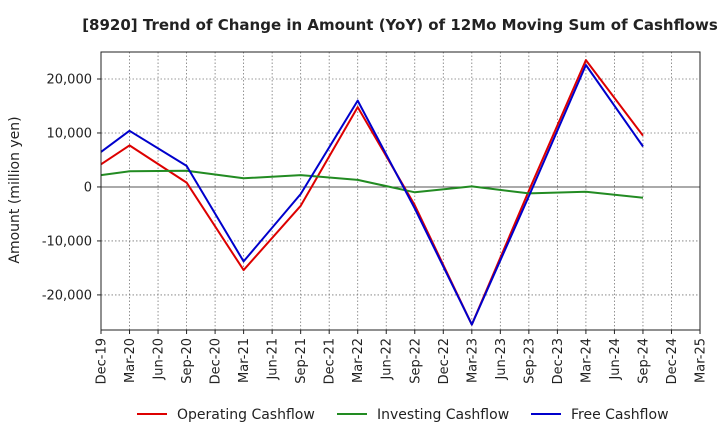  Describe the element at coordinates (701, 360) in the screenshot. I see `x-tick-label: Mar-25` at that location.